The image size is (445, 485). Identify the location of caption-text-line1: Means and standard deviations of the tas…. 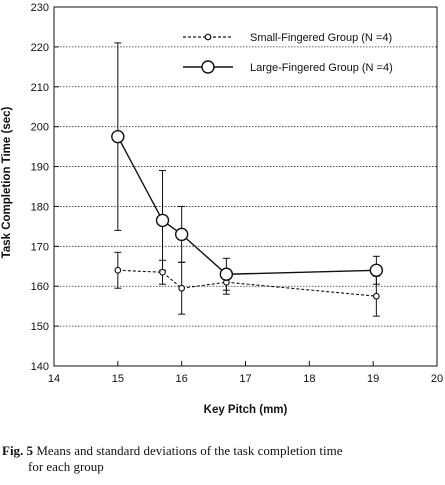
(188, 450).